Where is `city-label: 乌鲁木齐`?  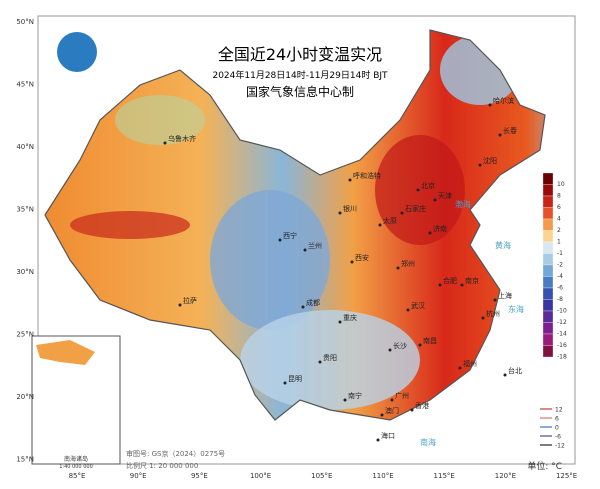
city-label: 乌鲁木齐 is located at coordinates (182, 138).